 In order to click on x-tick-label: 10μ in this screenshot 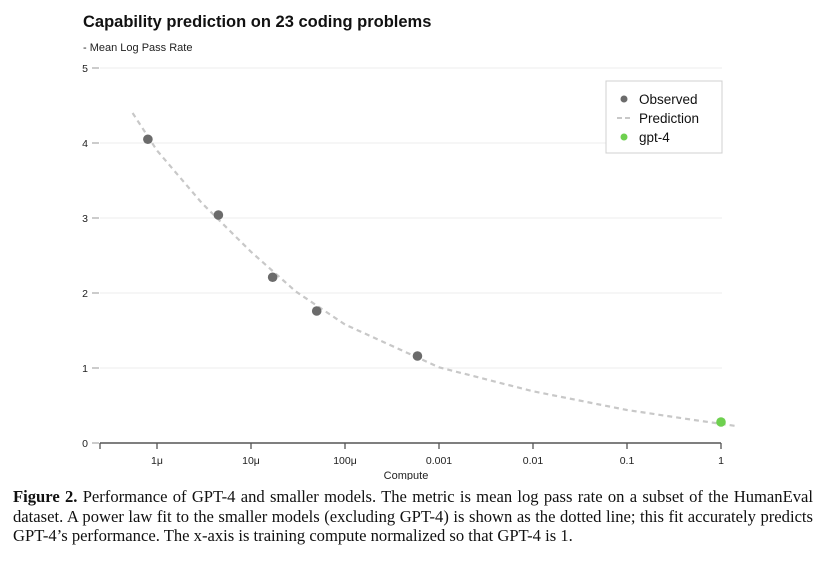, I will do `click(251, 461)`.